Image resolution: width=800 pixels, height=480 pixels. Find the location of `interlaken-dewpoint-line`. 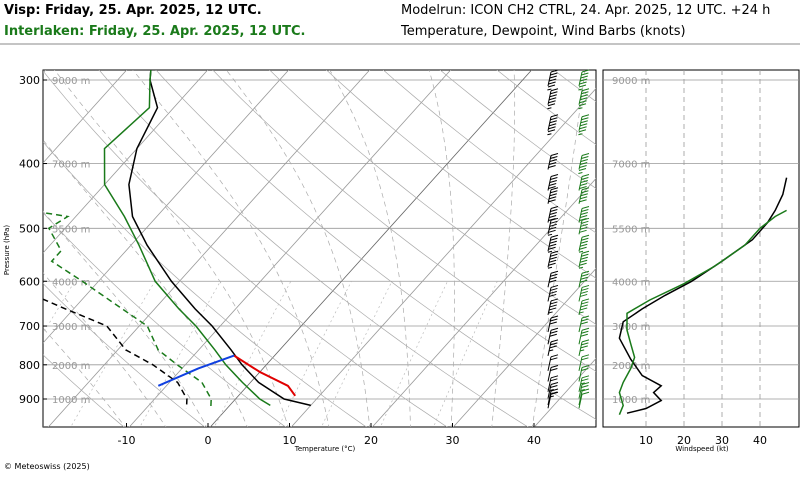

interlaken-dewpoint-line is located at coordinates (127, 310).